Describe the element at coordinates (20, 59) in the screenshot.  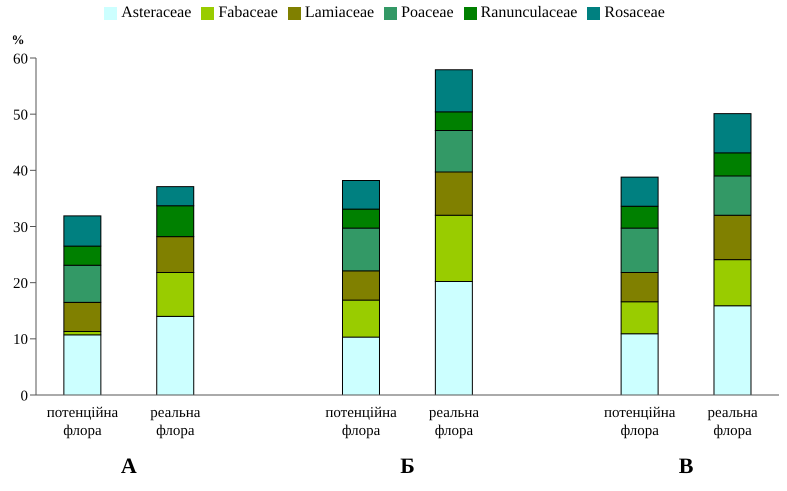
I see `y-tick-label: 60` at that location.